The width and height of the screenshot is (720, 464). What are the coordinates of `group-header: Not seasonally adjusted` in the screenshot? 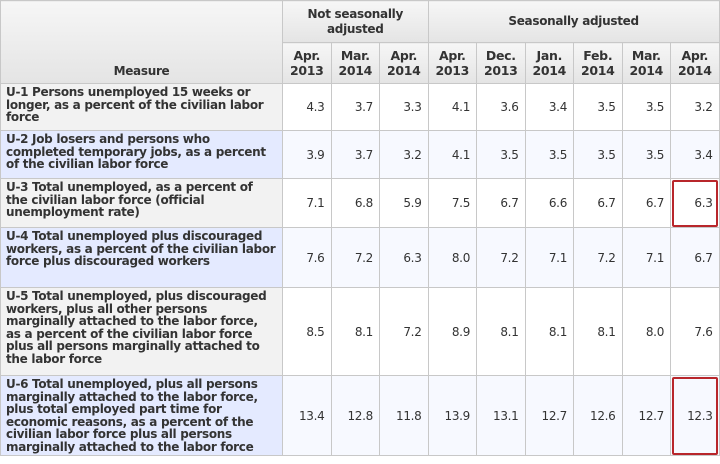 It's located at (355, 21).